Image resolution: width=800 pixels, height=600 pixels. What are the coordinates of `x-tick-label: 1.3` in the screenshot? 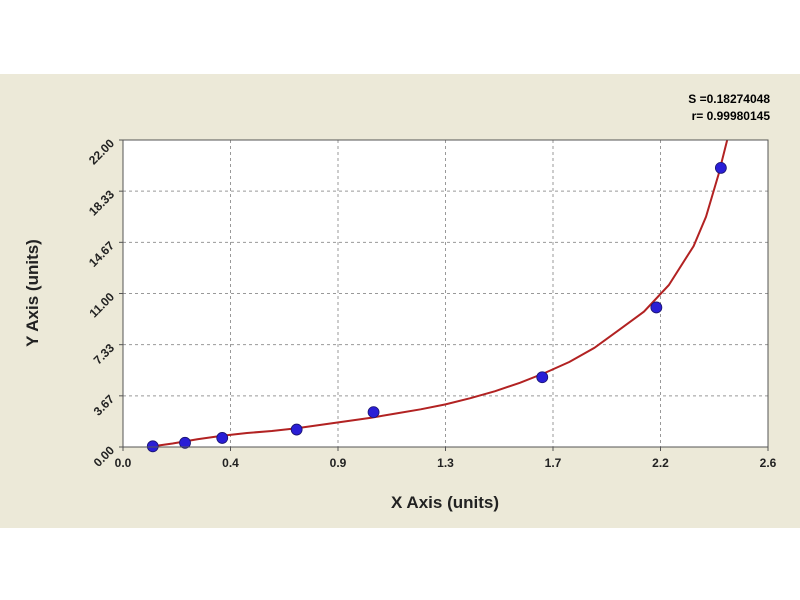 It's located at (445, 463).